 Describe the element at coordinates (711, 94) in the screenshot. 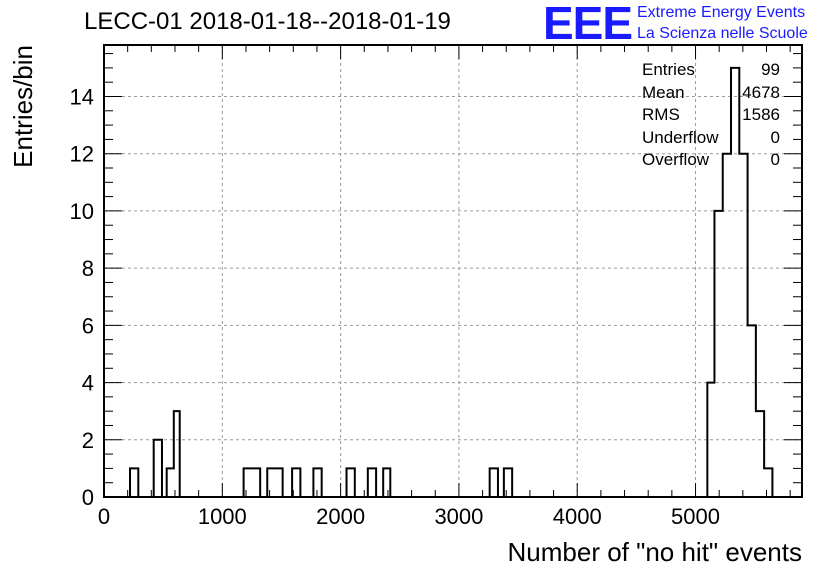

I see `stats-row-mean: Mean 4678` at that location.